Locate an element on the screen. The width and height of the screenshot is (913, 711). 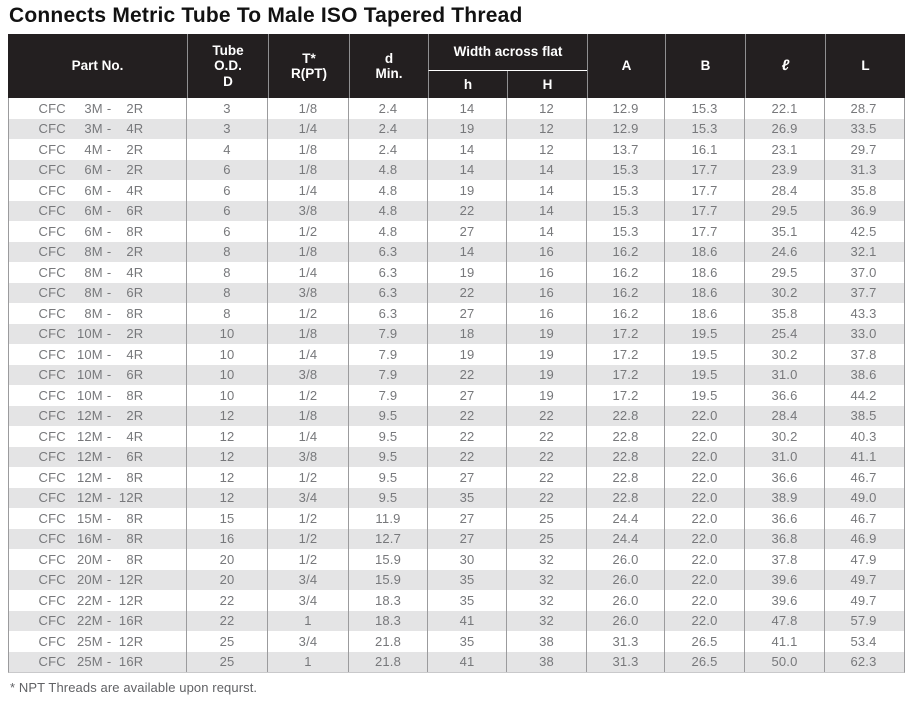
cell-part-no: CFC 6M -4R is located at coordinates (91, 190).